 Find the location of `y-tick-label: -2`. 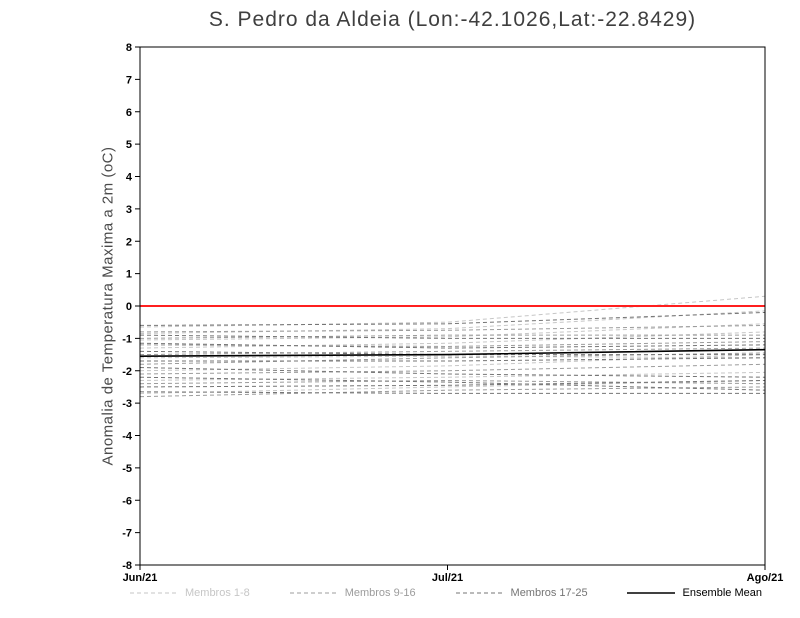

y-tick-label: -2 is located at coordinates (127, 372).